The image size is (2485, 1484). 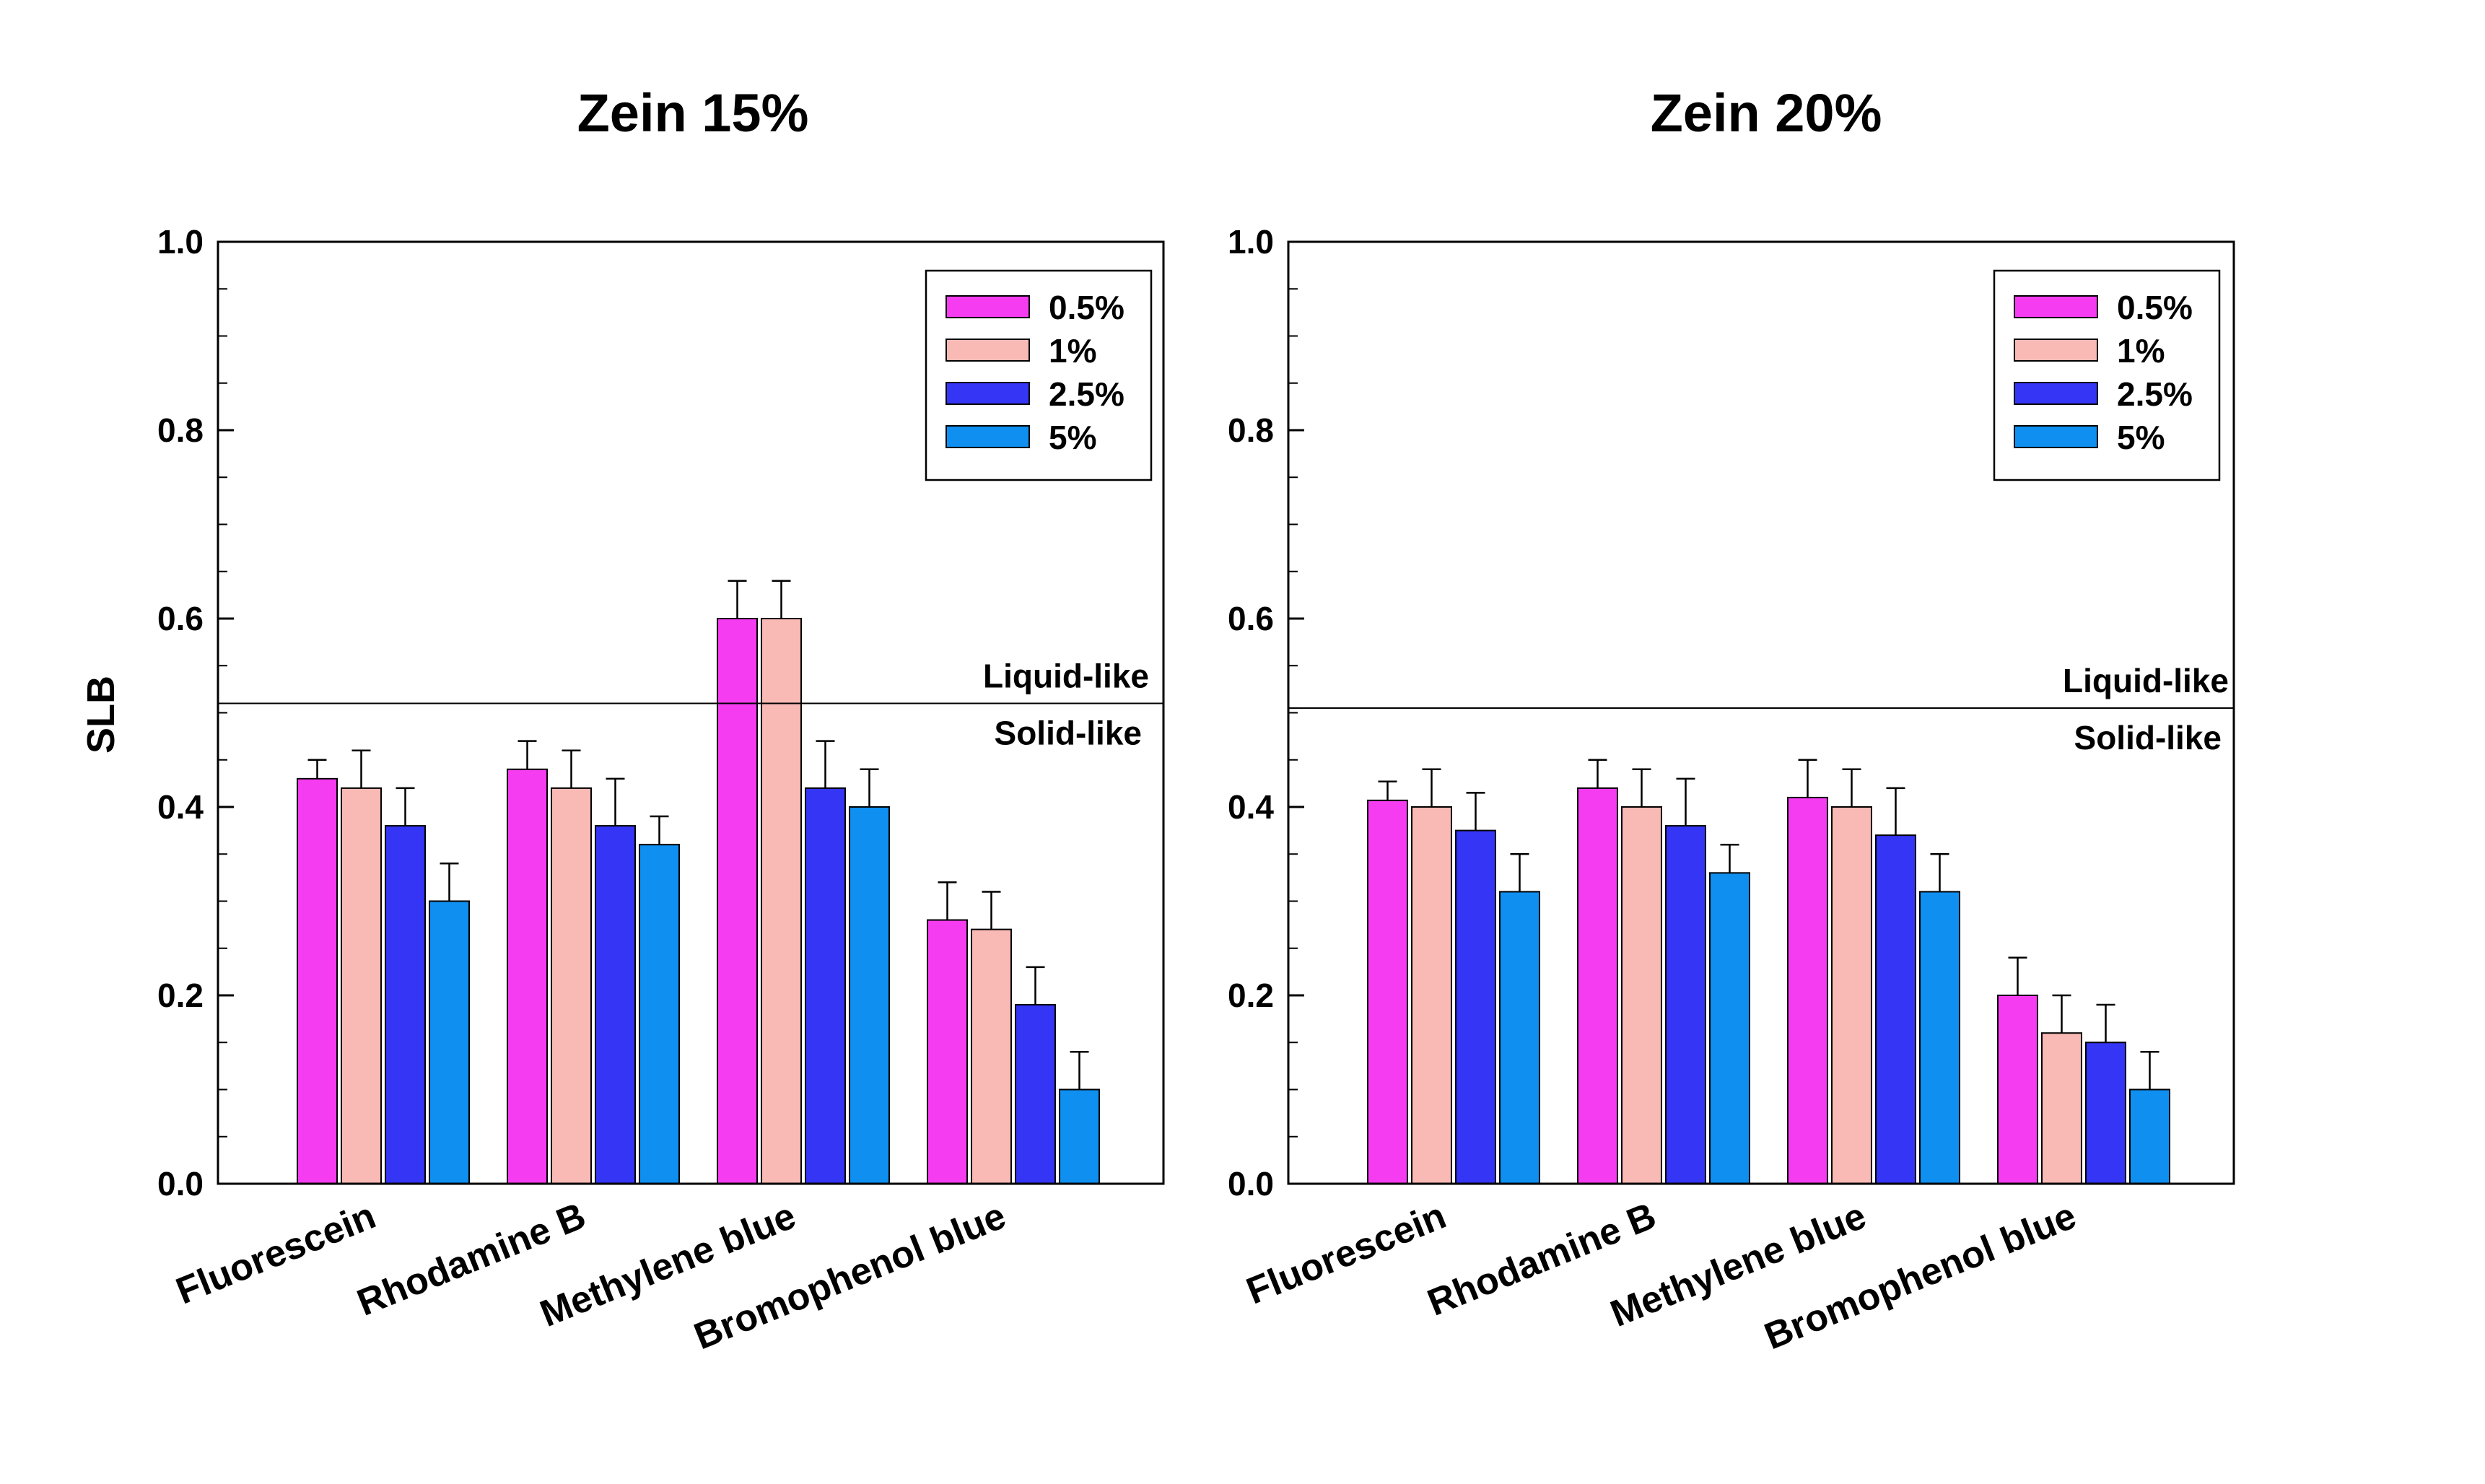 I want to click on y-axis-label: SLB, so click(x=101, y=715).